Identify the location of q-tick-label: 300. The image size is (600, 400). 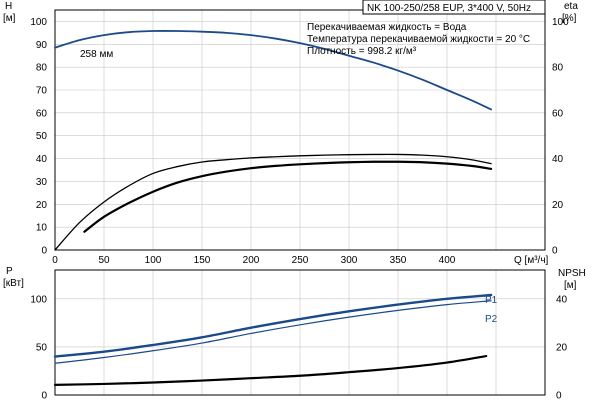
(349, 260).